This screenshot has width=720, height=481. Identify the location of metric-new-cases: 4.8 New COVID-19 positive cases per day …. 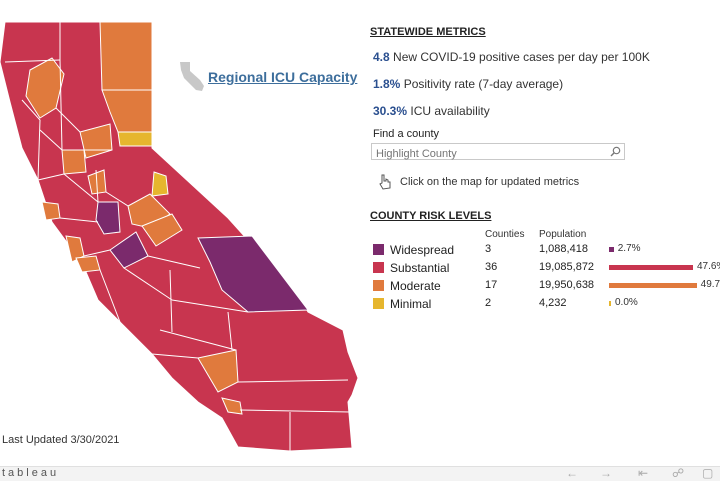
(511, 57).